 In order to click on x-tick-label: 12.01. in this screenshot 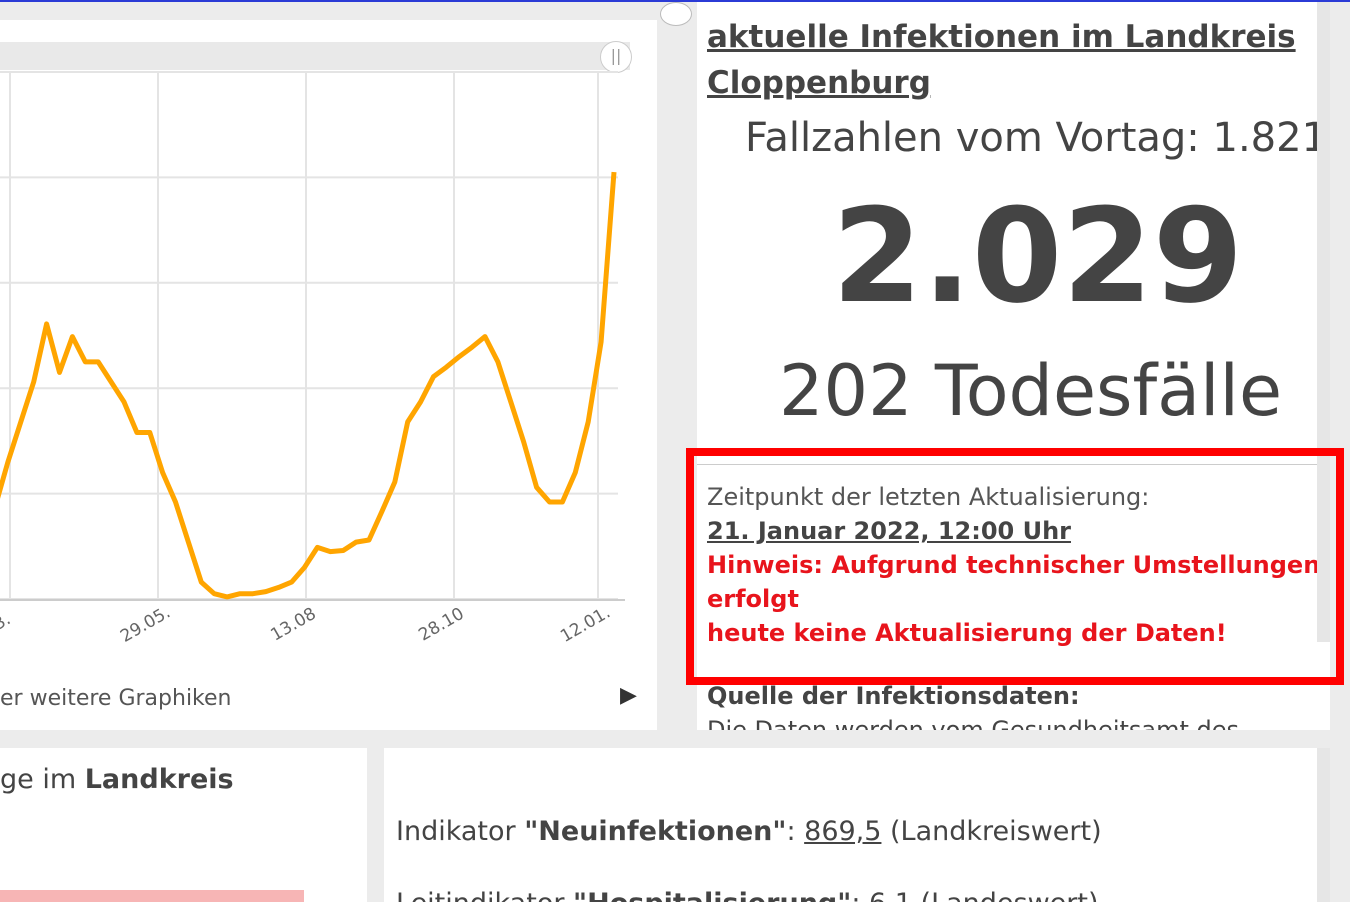, I will do `click(585, 624)`.